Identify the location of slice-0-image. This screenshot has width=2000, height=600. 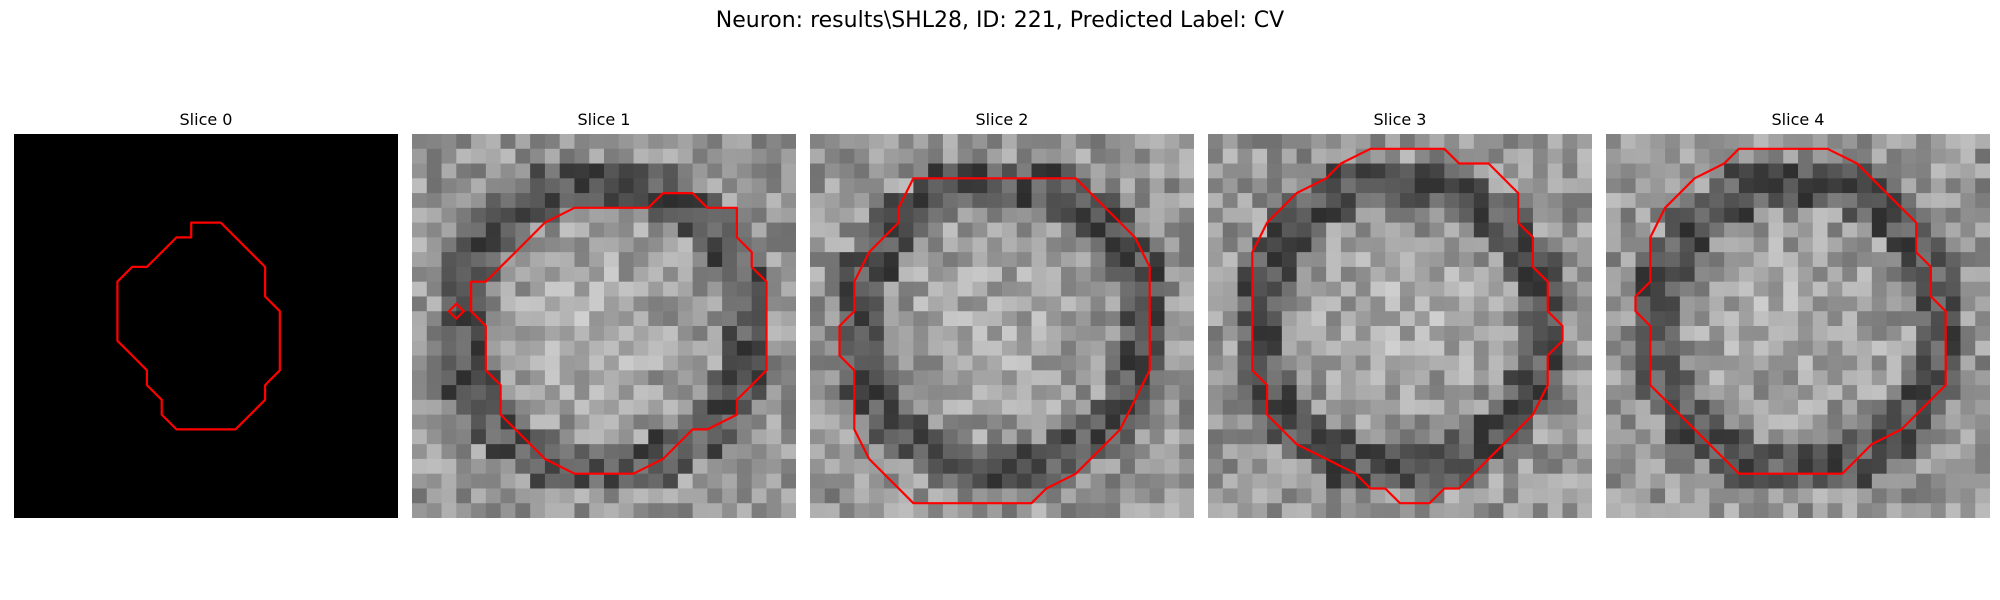
(206, 326).